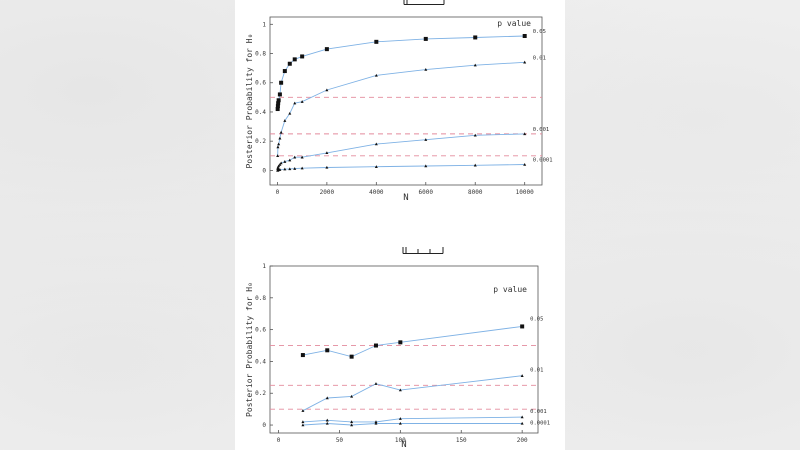 This screenshot has width=800, height=450. Describe the element at coordinates (475, 192) in the screenshot. I see `x-tick-label: 8000` at that location.